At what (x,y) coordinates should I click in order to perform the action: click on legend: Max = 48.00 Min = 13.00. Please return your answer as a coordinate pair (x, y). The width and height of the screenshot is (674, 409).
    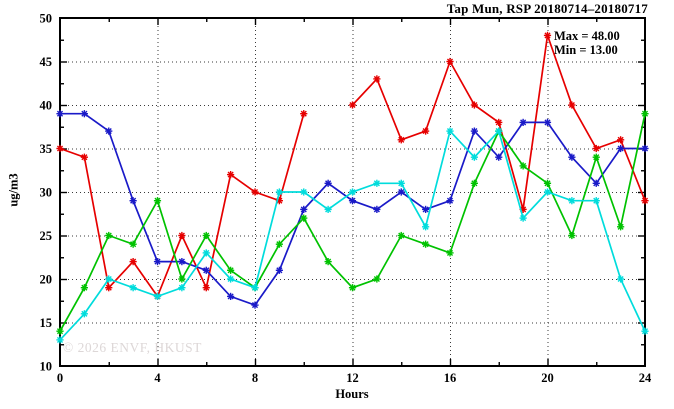
    Looking at the image, I should click on (587, 43).